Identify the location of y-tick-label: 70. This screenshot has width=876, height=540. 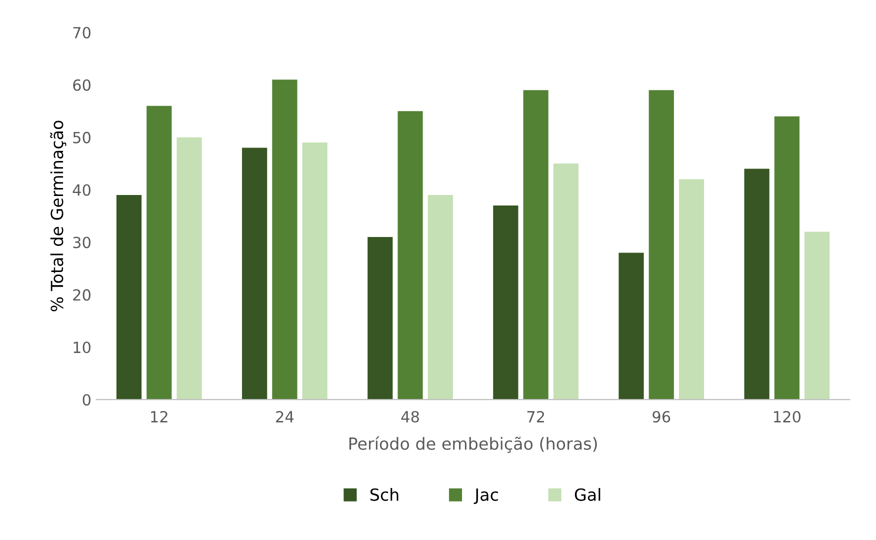
(81, 32).